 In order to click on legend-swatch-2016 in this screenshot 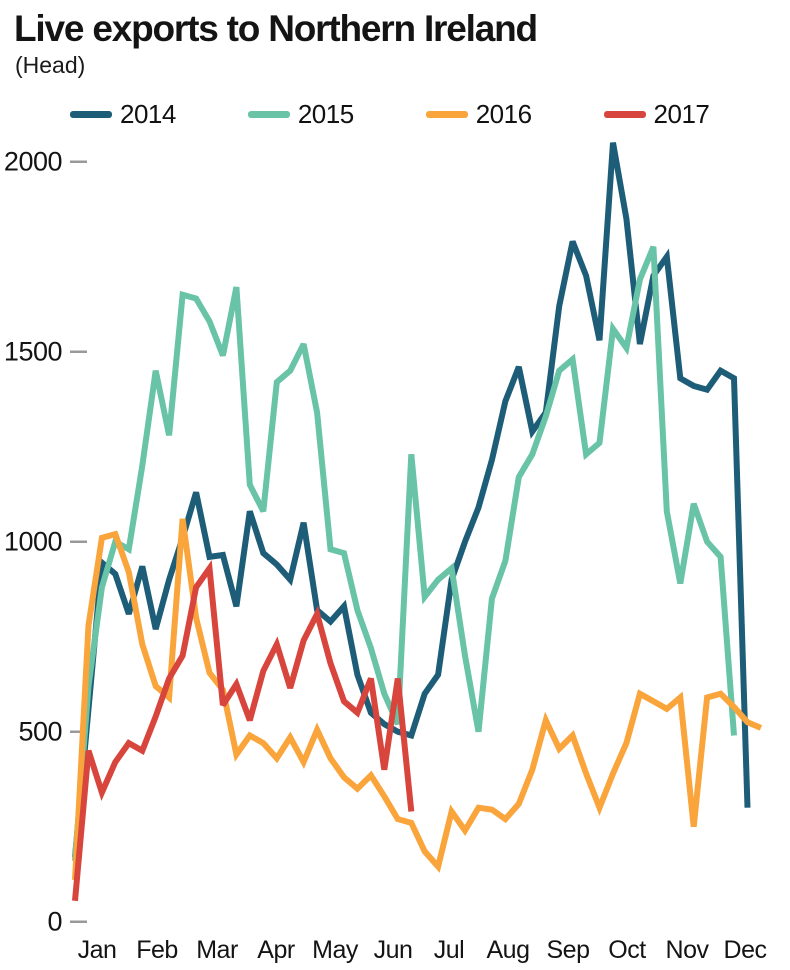, I will do `click(446, 114)`.